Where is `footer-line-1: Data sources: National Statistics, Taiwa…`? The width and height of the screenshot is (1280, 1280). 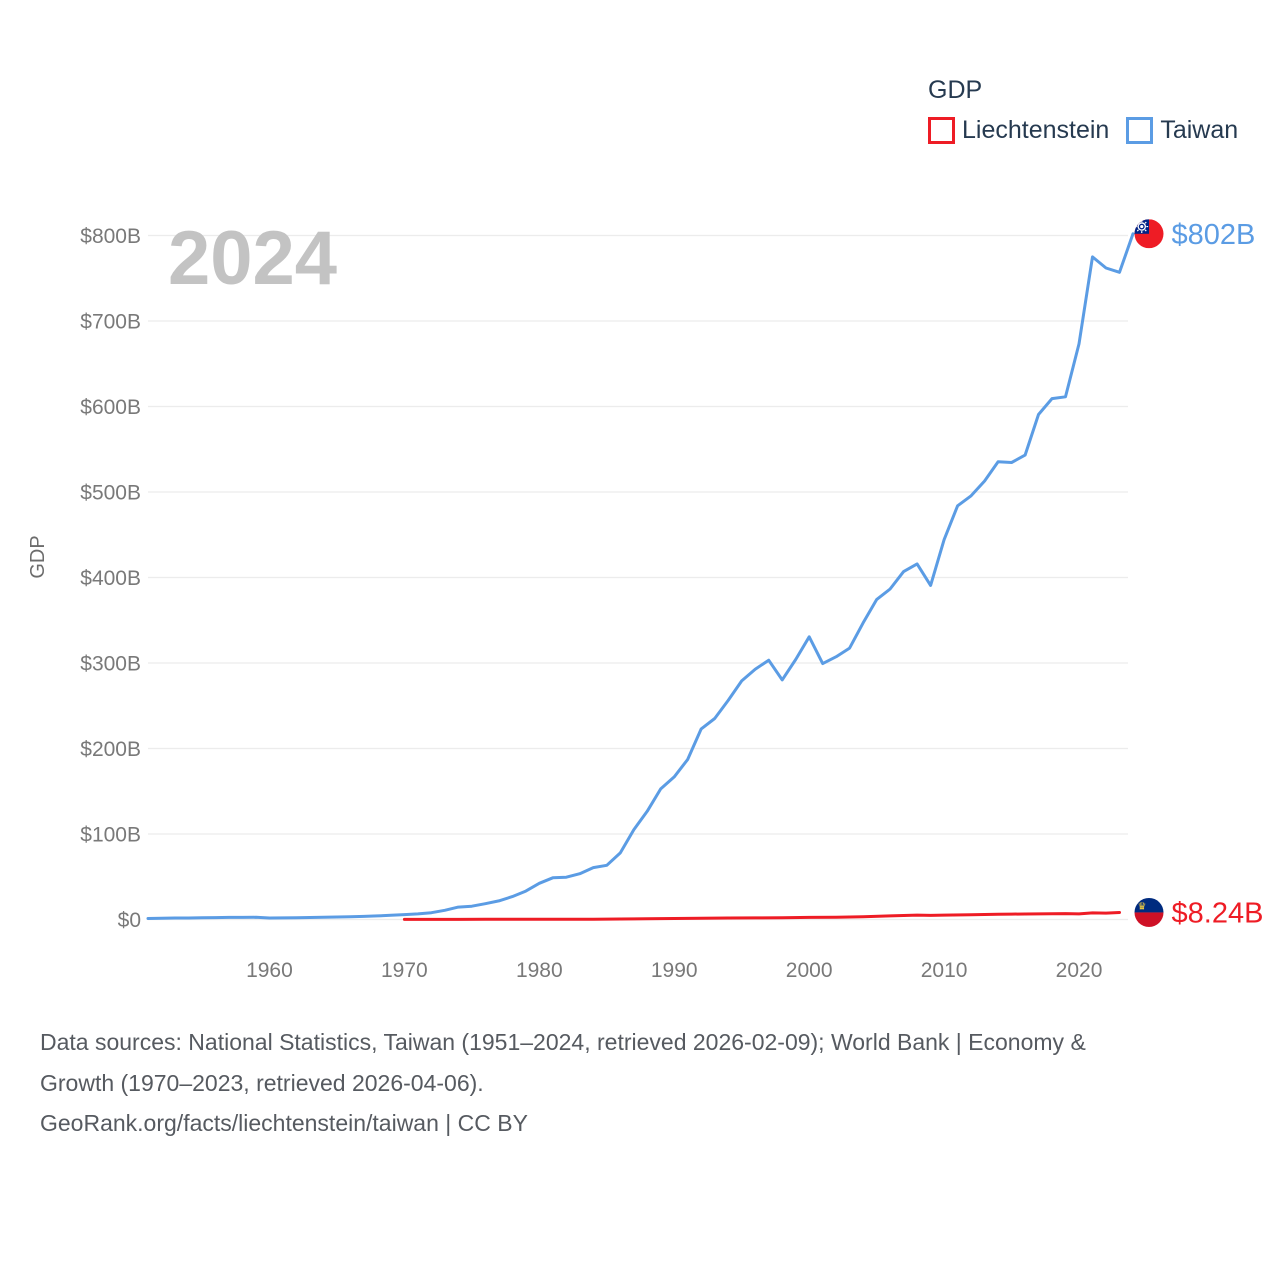
footer-line-1: Data sources: National Statistics, Taiwa… is located at coordinates (563, 1042).